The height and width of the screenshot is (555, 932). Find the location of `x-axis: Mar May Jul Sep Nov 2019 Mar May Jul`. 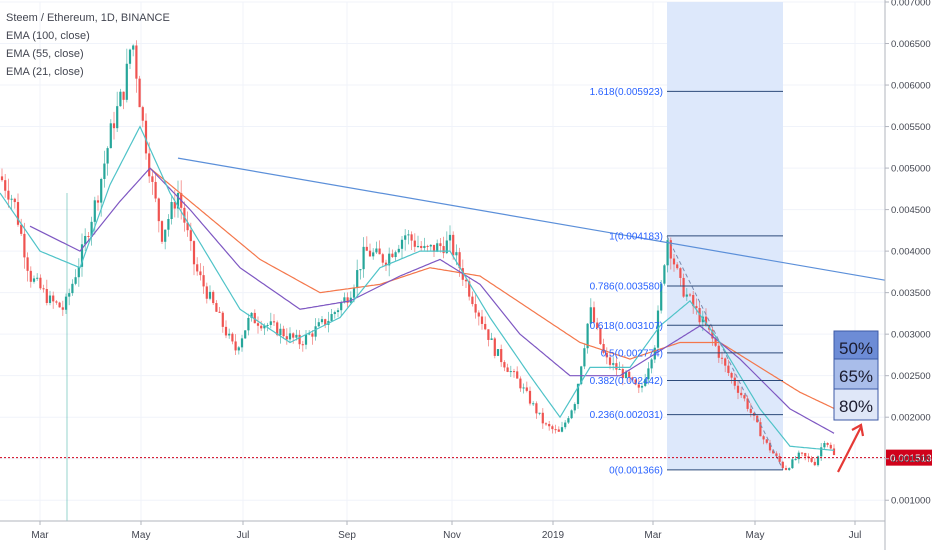

x-axis: Mar May Jul Sep Nov 2019 Mar May Jul is located at coordinates (442, 530).